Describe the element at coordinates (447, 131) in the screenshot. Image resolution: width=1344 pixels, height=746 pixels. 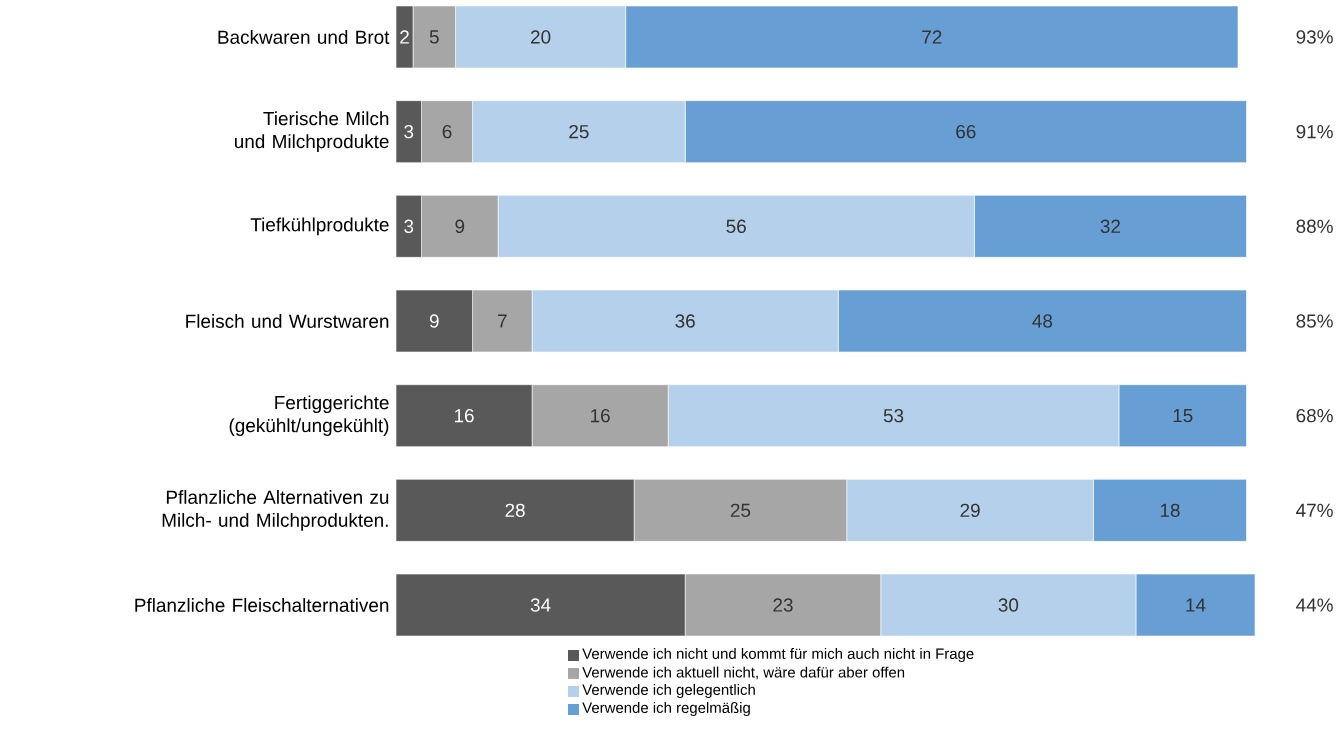
I see `data-label: 6` at that location.